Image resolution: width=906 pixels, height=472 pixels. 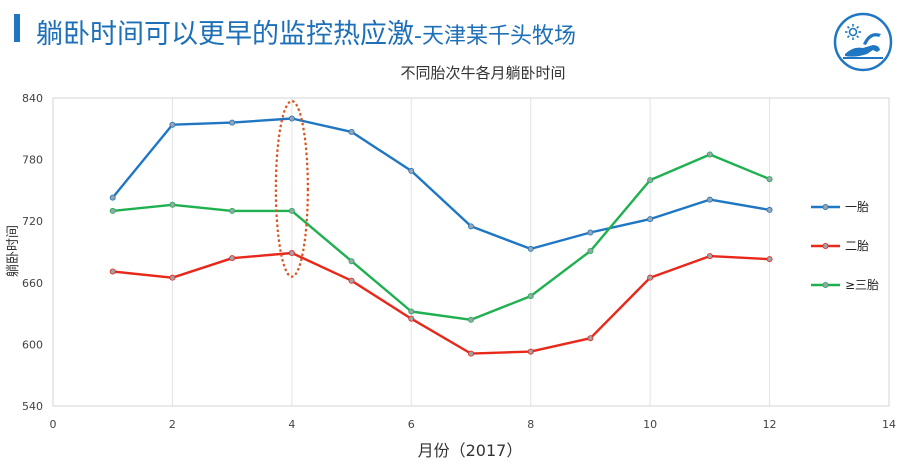 I want to click on y-tick-label: 840, so click(x=32, y=98).